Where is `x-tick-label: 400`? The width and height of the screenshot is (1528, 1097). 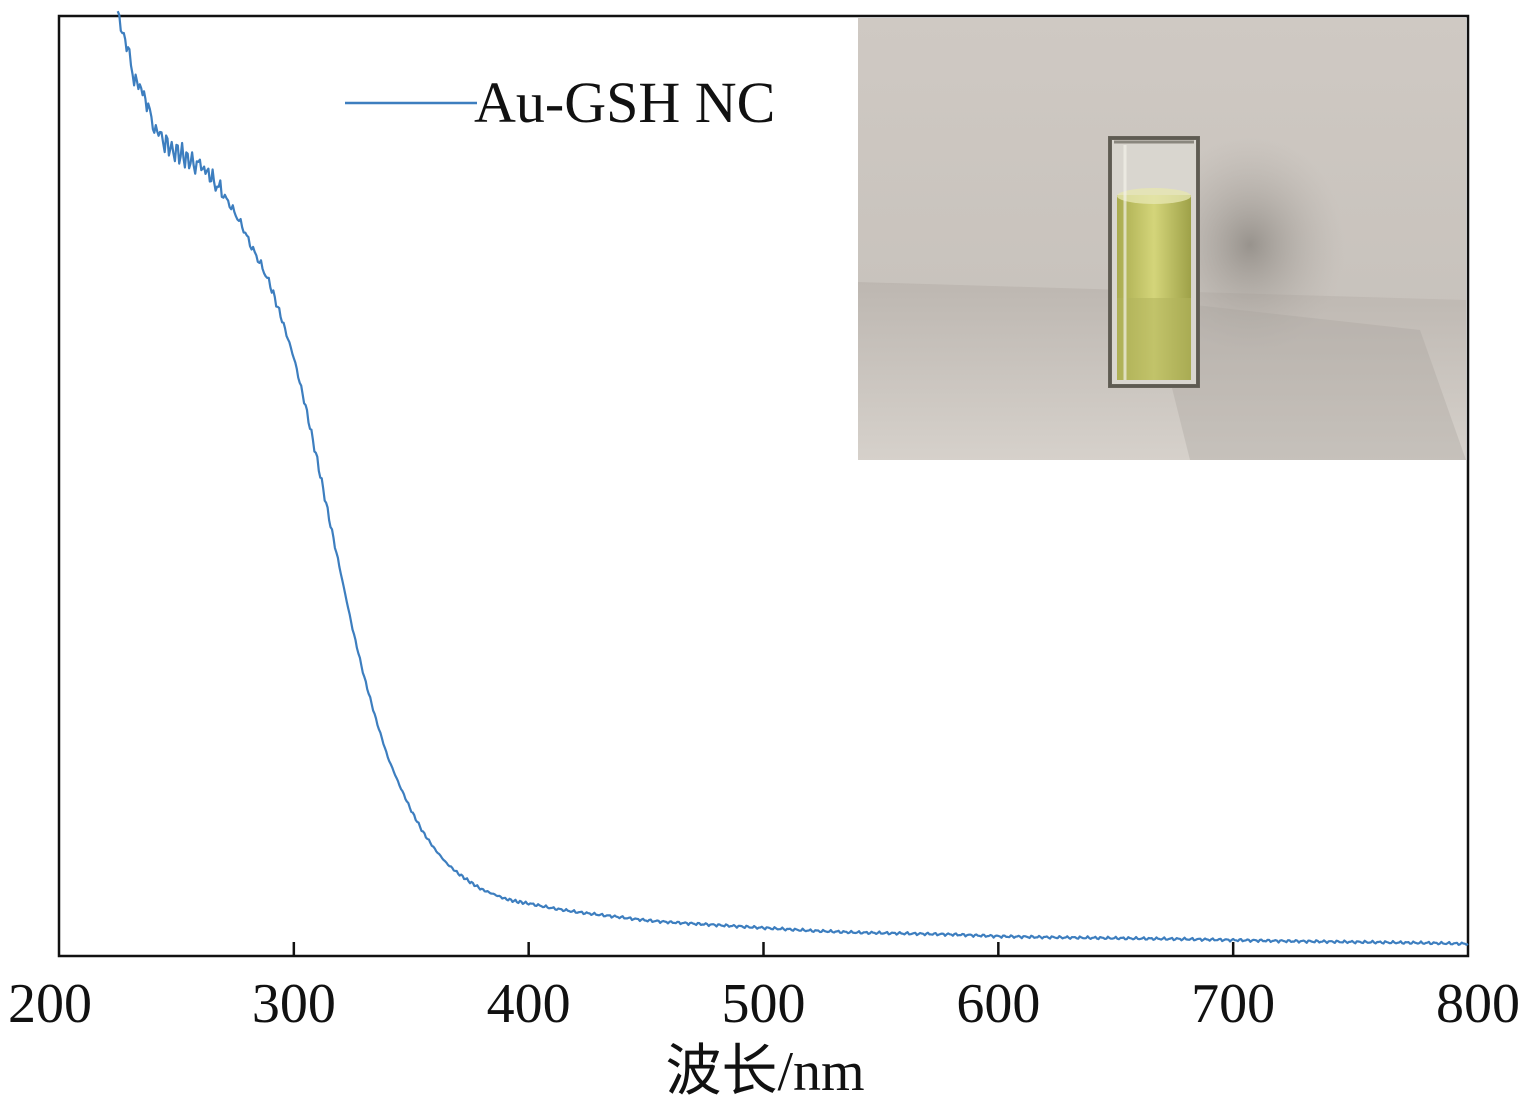
x-tick-label: 400 is located at coordinates (529, 1004).